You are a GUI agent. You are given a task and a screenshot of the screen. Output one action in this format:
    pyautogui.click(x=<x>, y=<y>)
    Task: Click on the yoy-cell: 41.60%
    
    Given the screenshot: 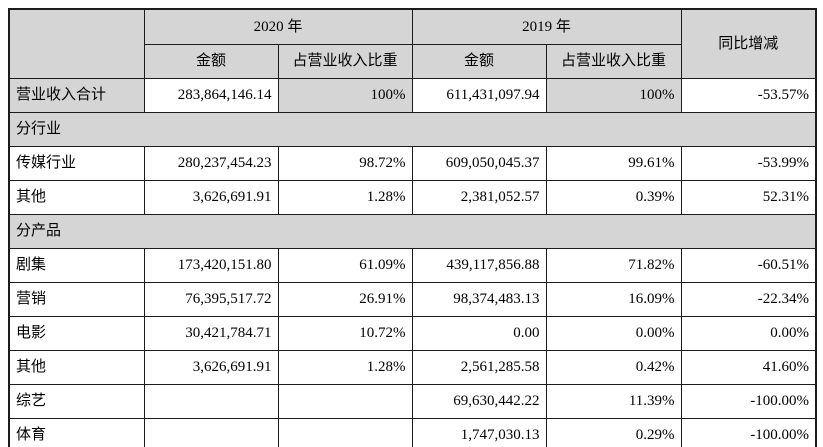 What is the action you would take?
    pyautogui.click(x=748, y=367)
    